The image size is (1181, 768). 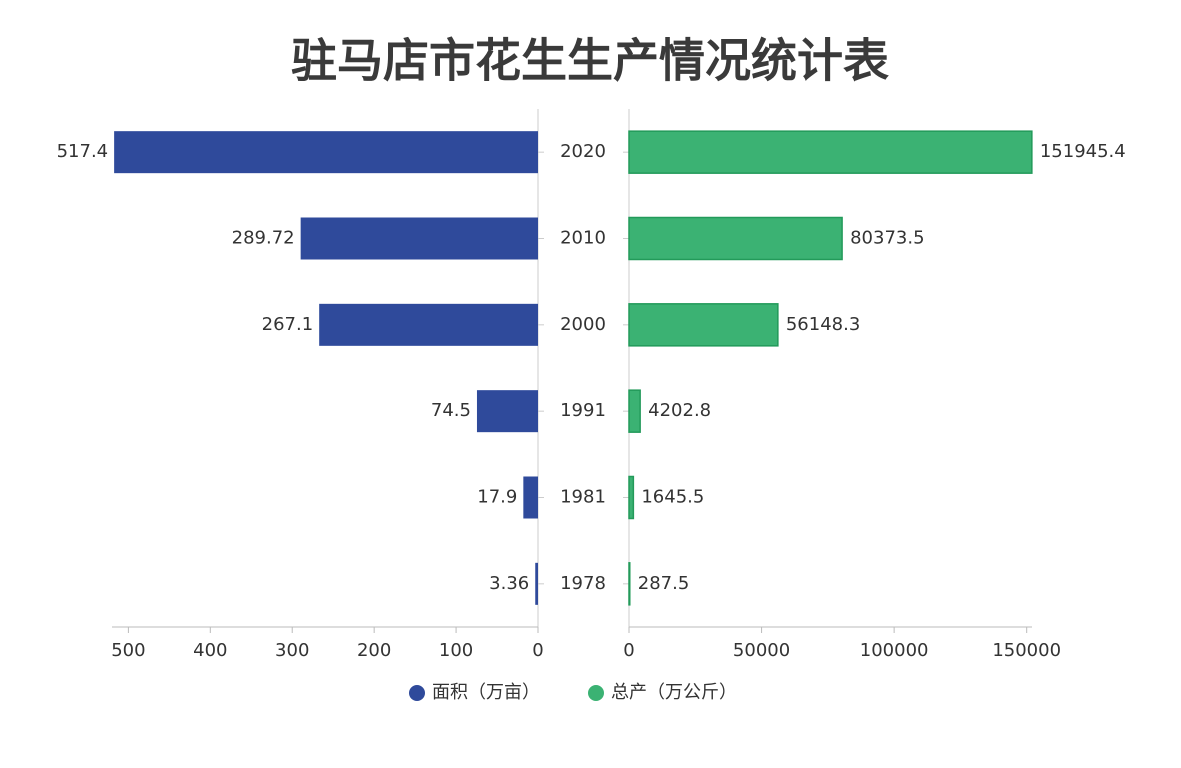 What do you see at coordinates (210, 650) in the screenshot?
I see `x-tick-label: 400` at bounding box center [210, 650].